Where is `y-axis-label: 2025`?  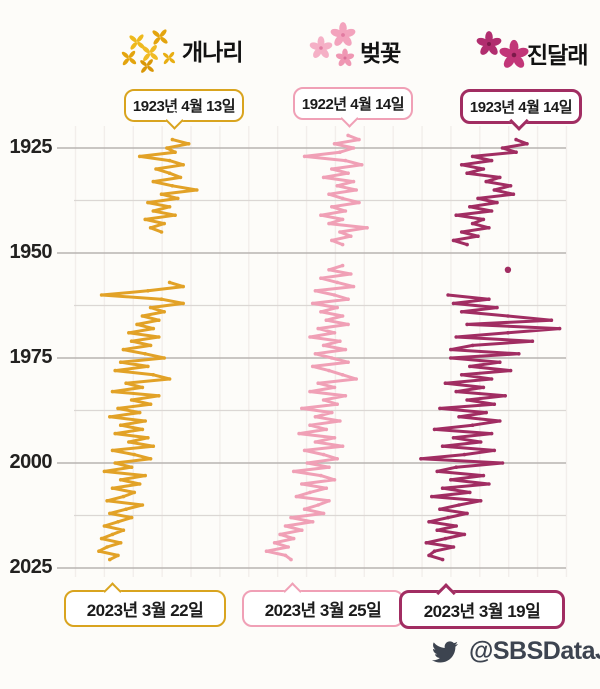 y-axis-label: 2025 is located at coordinates (31, 567).